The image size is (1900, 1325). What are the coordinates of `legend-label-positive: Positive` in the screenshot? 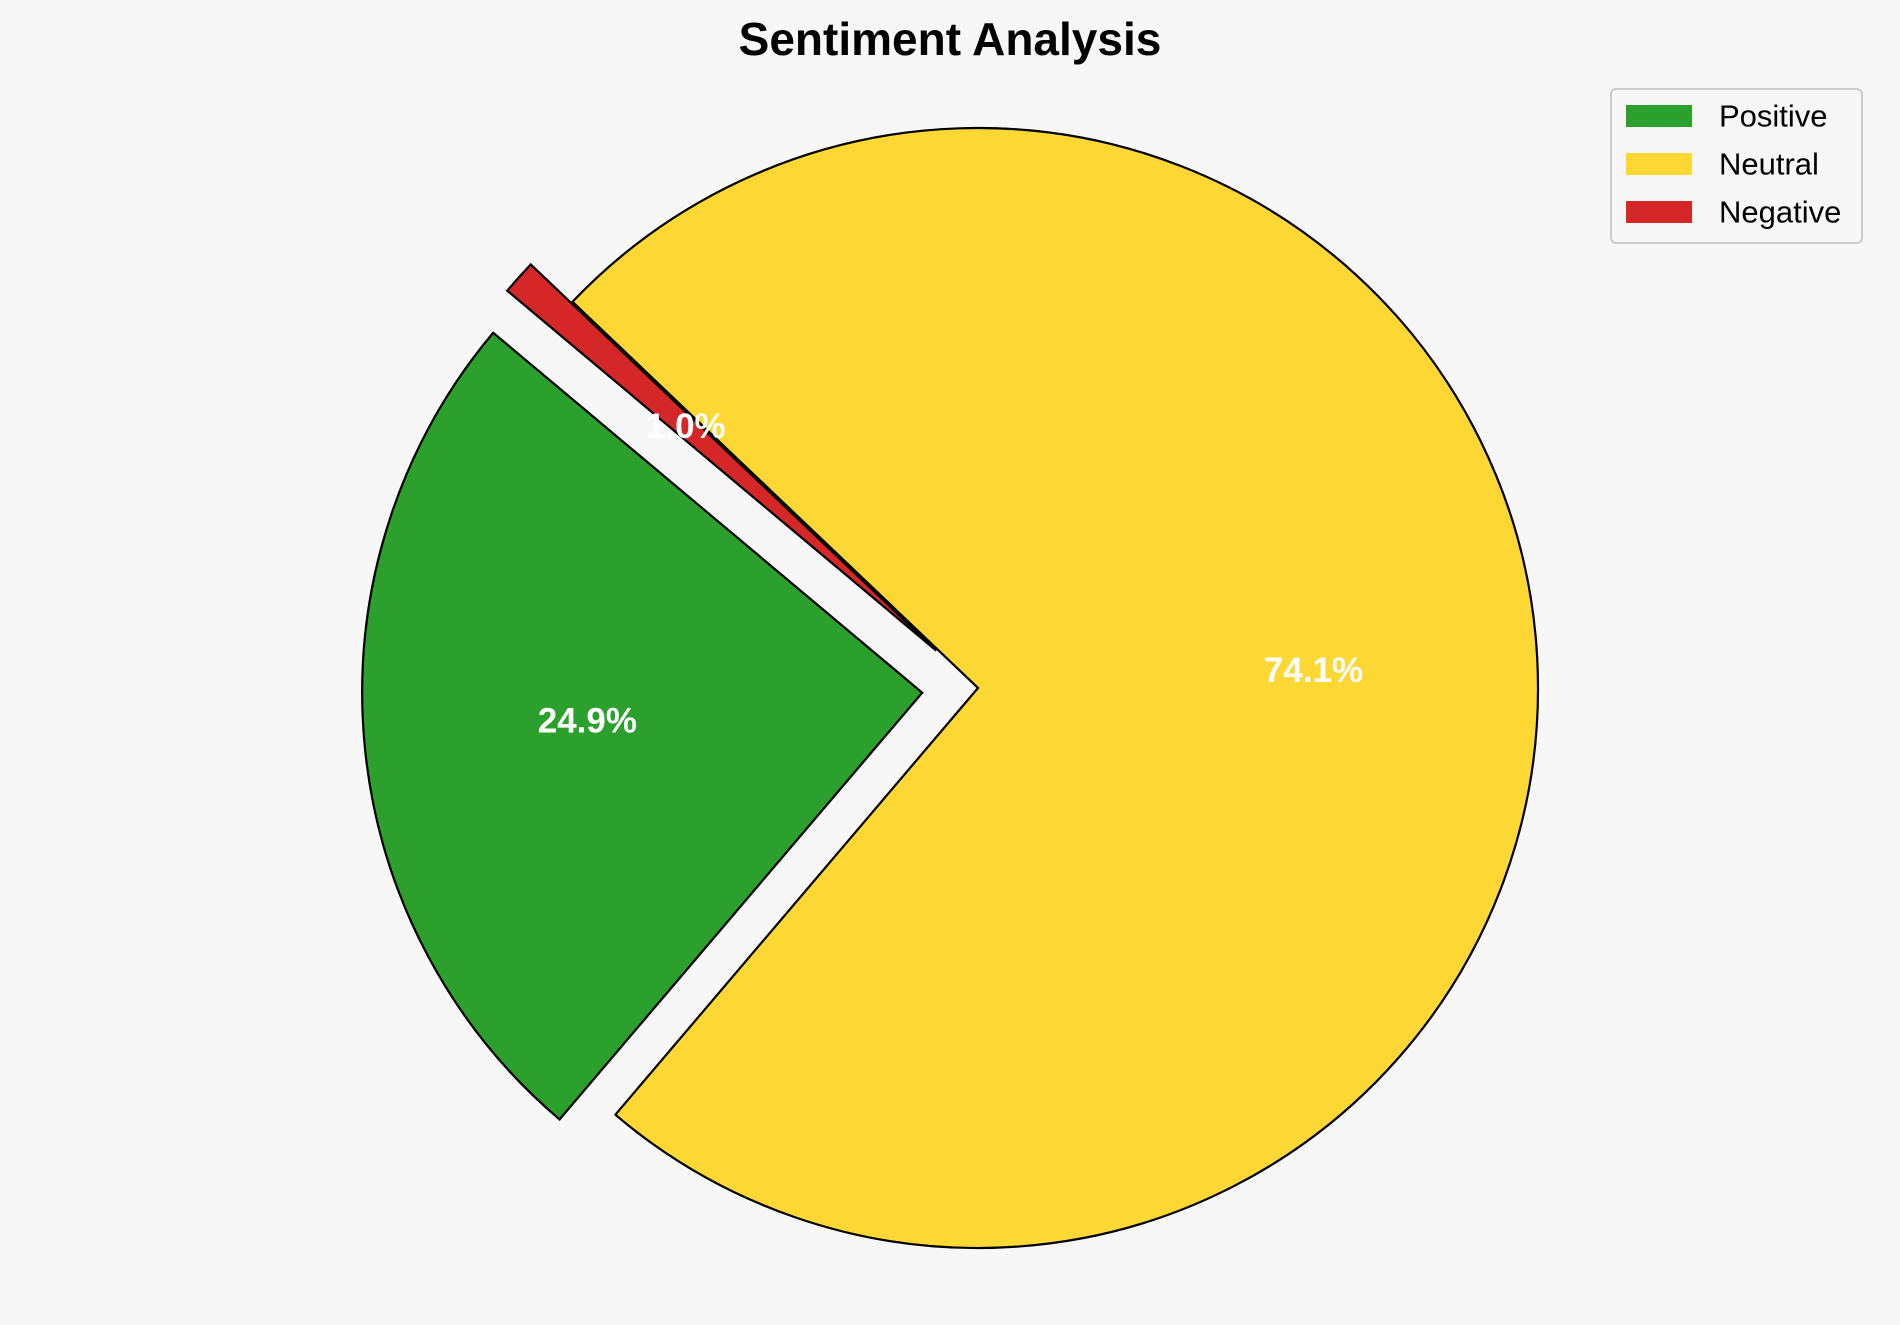 It's located at (1773, 116).